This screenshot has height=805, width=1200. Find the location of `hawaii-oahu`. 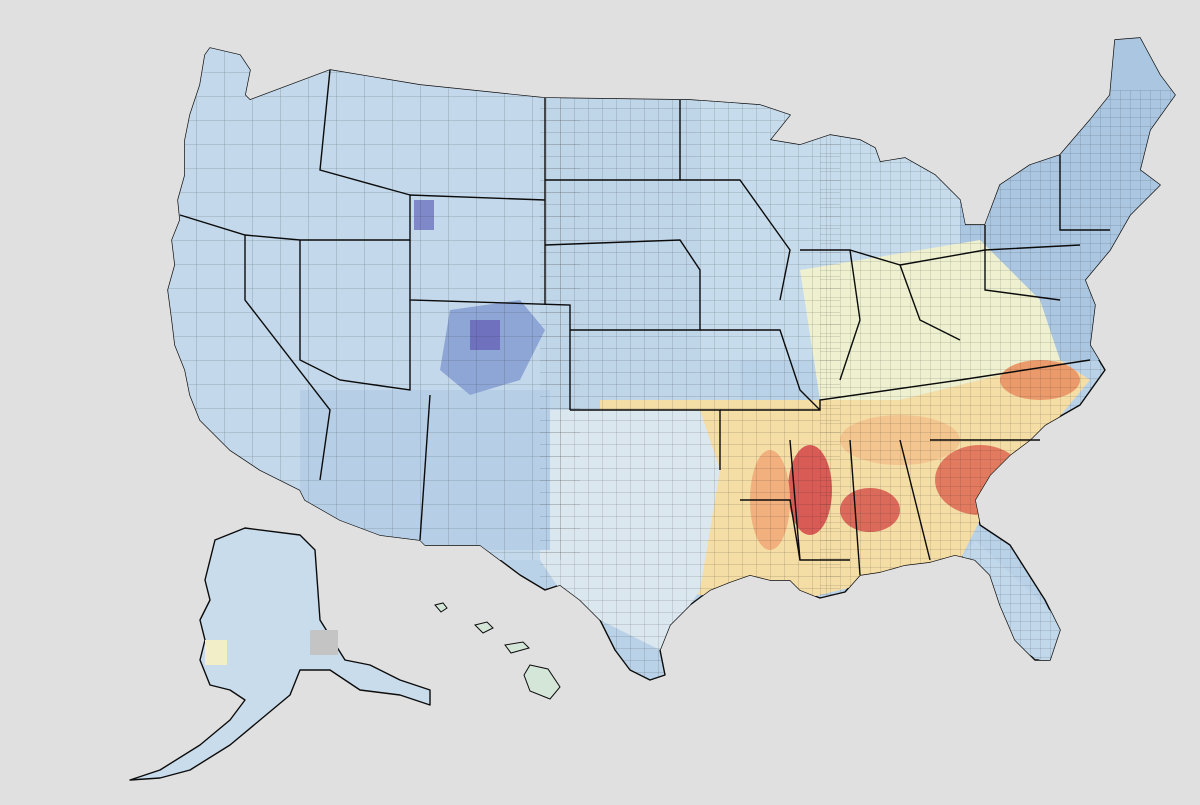

hawaii-oahu is located at coordinates (484, 627).